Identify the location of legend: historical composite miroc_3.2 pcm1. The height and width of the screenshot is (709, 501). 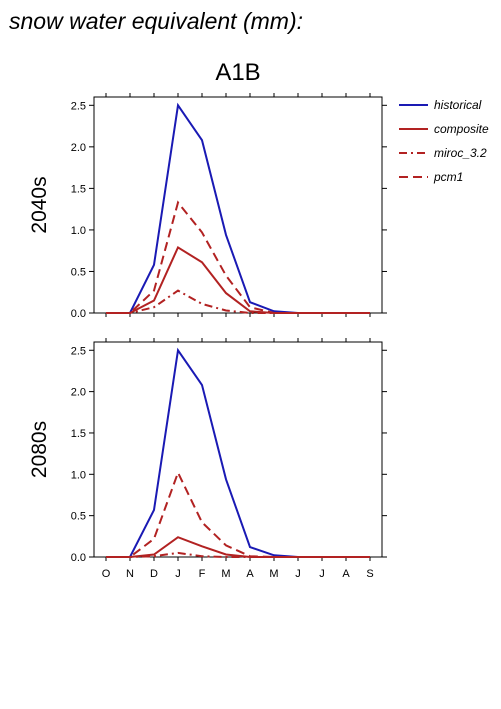
(444, 141).